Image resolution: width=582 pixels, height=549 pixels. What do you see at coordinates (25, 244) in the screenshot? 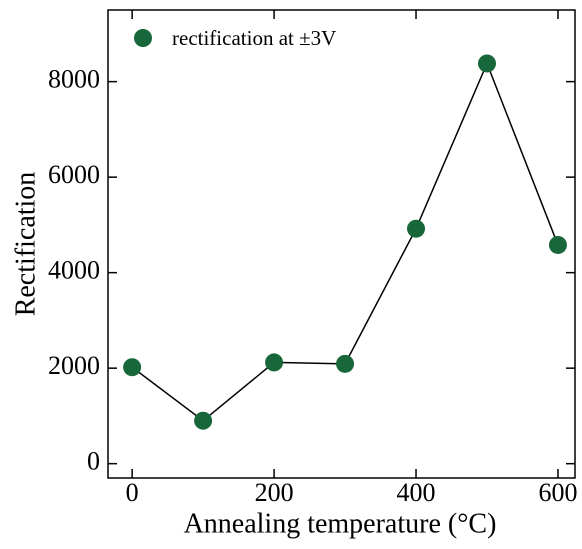
I see `y-axis-title: Rectification` at bounding box center [25, 244].